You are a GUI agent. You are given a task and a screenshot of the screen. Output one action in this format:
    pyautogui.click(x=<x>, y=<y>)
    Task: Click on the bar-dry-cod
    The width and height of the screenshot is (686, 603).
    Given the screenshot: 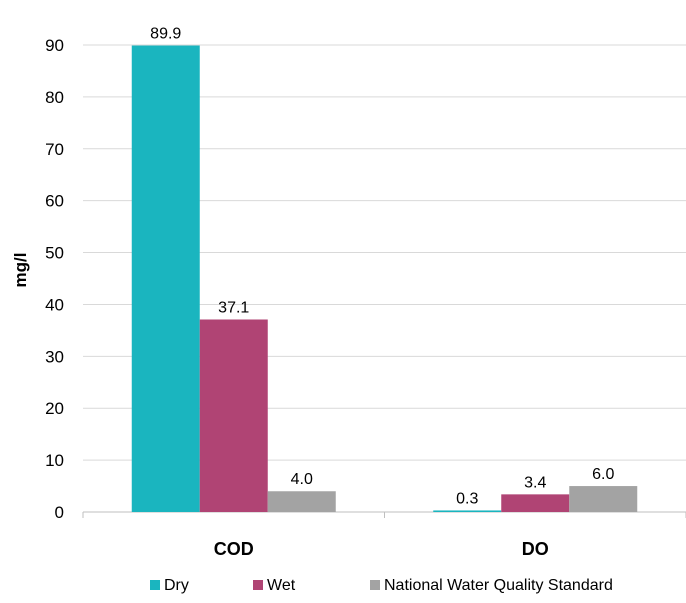 What is the action you would take?
    pyautogui.click(x=165, y=278)
    